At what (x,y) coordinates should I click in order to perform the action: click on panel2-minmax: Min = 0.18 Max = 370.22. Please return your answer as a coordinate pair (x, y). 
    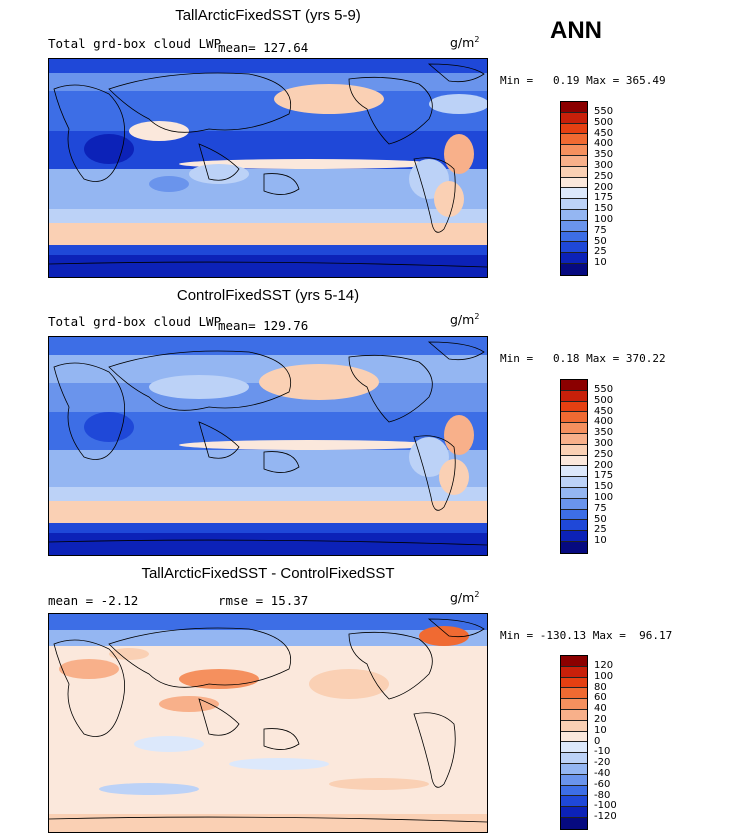
    Looking at the image, I should click on (583, 358).